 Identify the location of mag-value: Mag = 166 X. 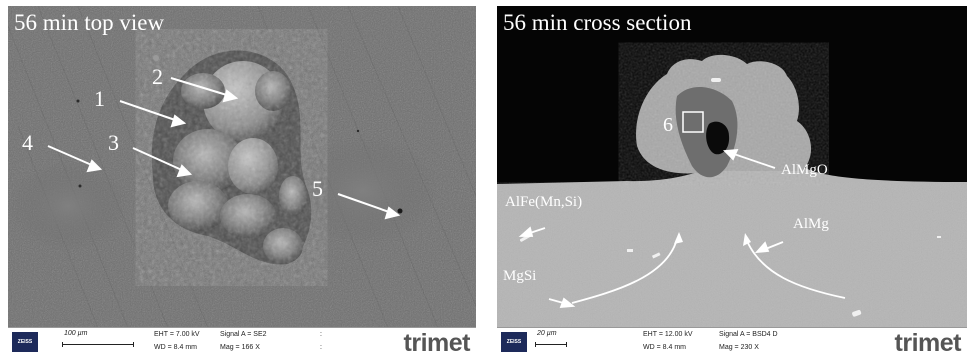
(240, 347).